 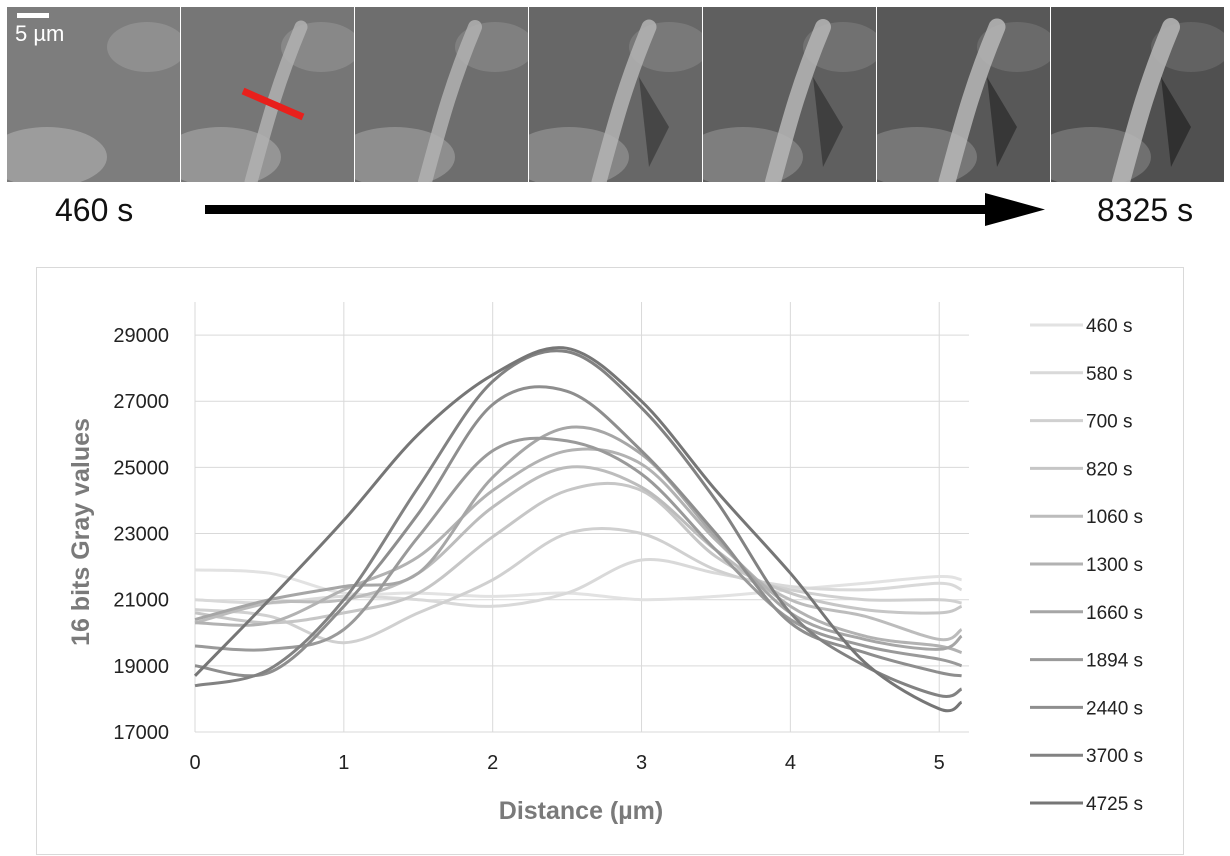 What do you see at coordinates (81, 532) in the screenshot?
I see `y-axis-title: 16 bits Gray values` at bounding box center [81, 532].